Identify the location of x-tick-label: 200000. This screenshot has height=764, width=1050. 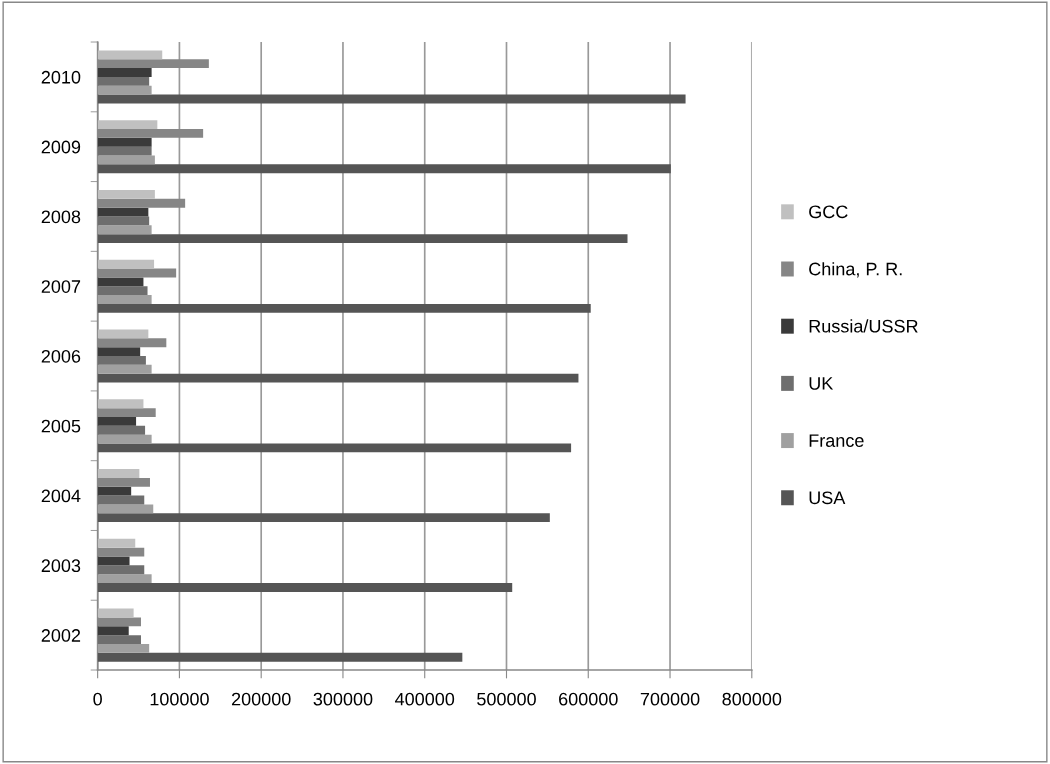
(261, 699).